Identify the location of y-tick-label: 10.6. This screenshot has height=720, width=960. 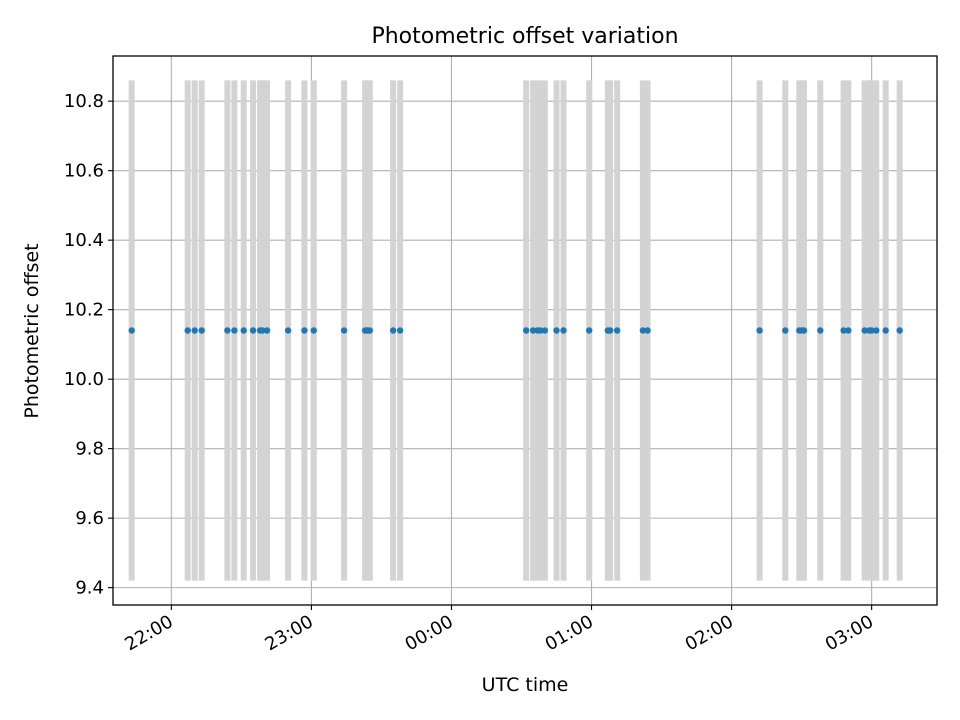
(84, 171).